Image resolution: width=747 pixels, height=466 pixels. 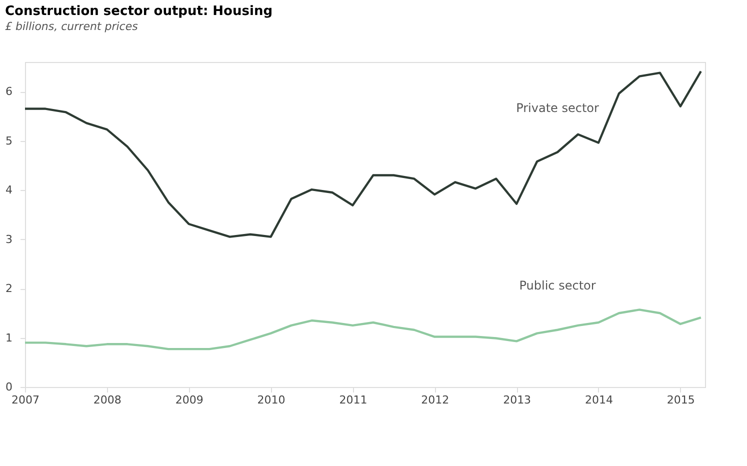 I want to click on line-series, so click(x=363, y=329).